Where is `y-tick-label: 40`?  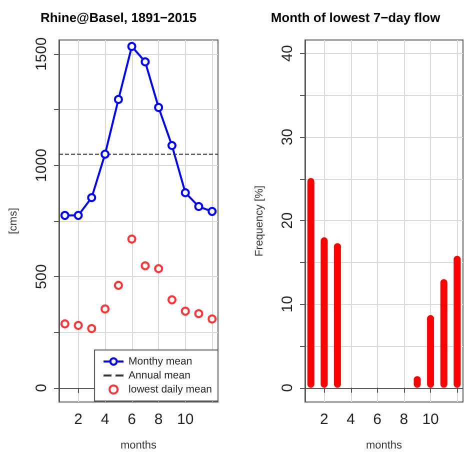 y-tick-label: 40 is located at coordinates (287, 53).